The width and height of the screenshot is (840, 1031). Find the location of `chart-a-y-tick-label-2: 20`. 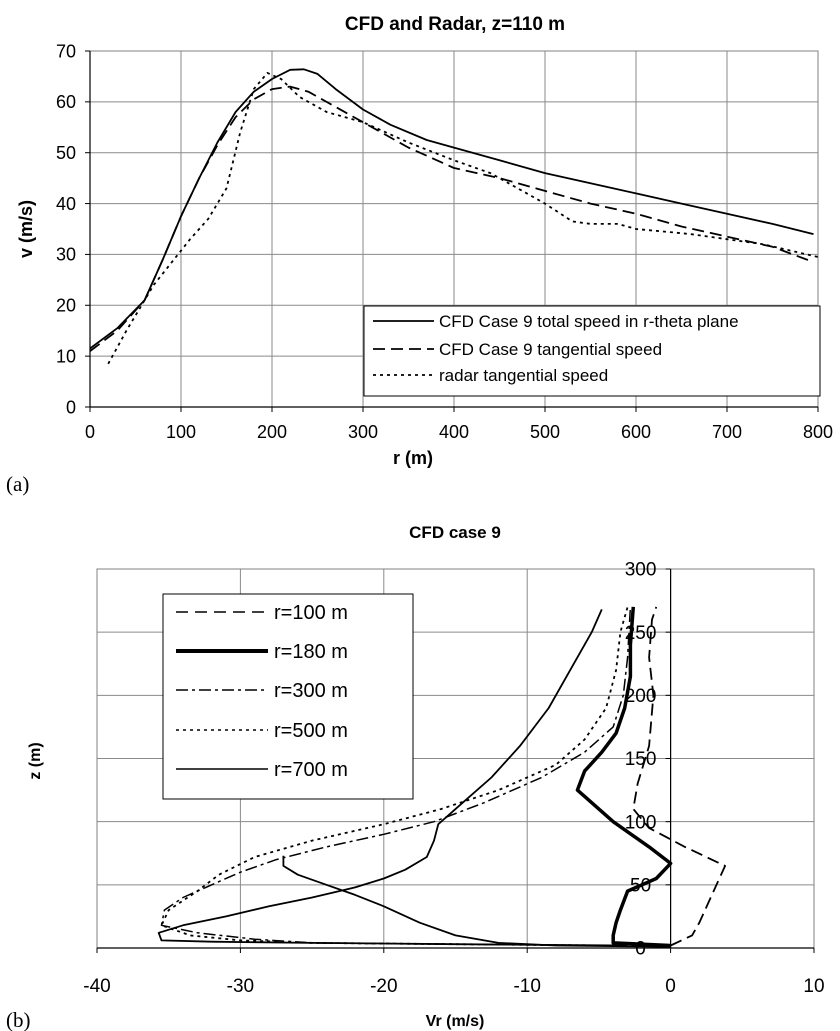

chart-a-y-tick-label-2: 20 is located at coordinates (66, 306).